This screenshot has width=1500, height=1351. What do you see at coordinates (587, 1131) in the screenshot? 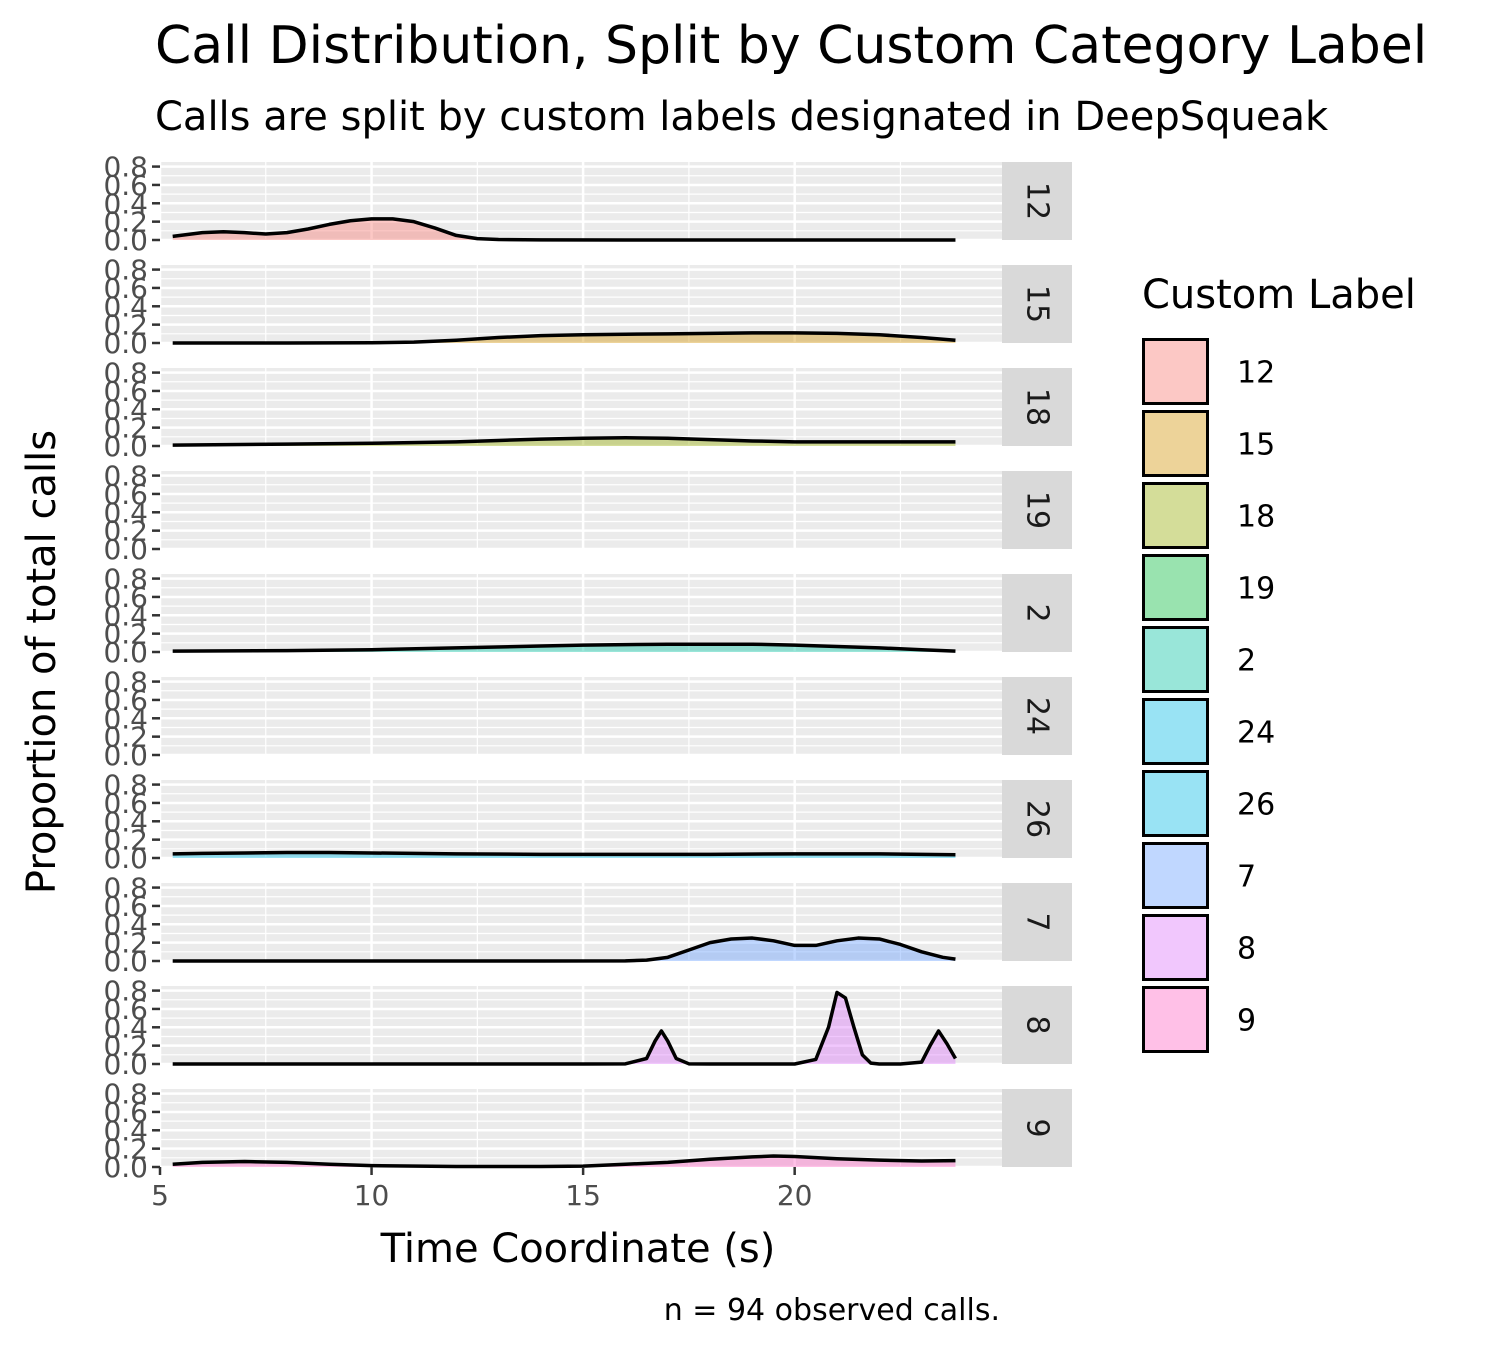
I see `facet-panel-9: 0.00.20.40.60.8 9` at bounding box center [587, 1131].